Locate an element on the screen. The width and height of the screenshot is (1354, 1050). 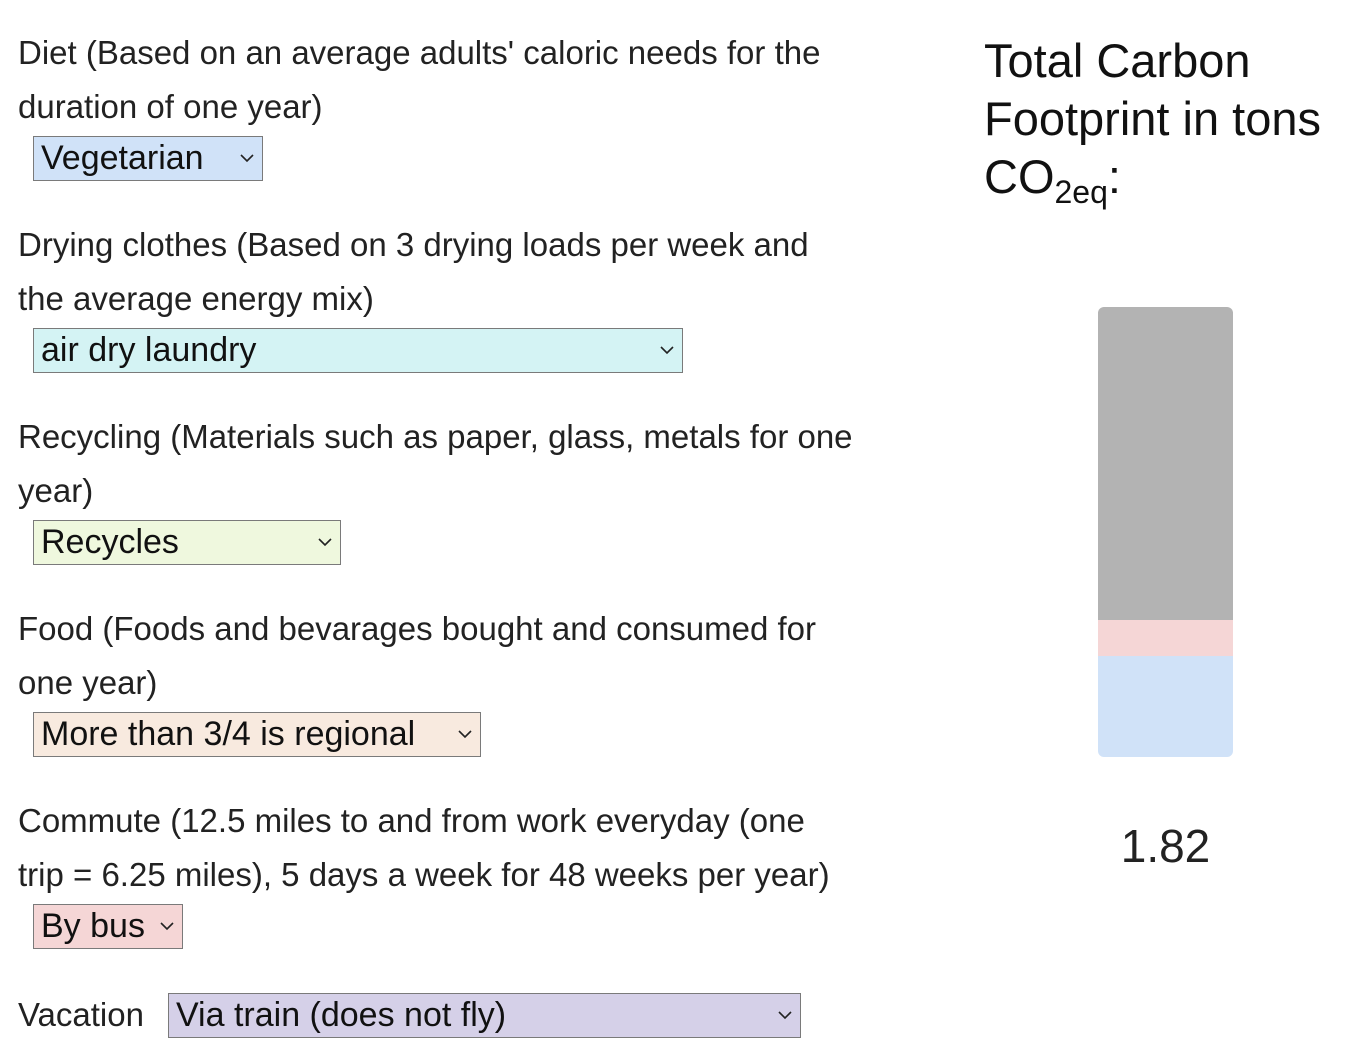
vacation-label: Vacation is located at coordinates (81, 1014).